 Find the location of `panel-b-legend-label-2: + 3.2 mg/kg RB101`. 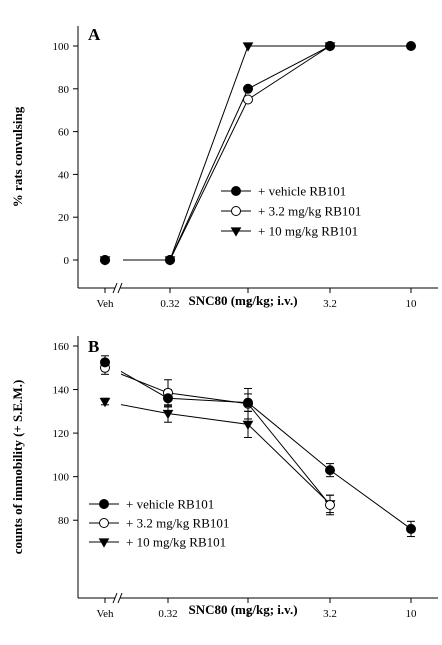

panel-b-legend-label-2: + 3.2 mg/kg RB101 is located at coordinates (177, 523).